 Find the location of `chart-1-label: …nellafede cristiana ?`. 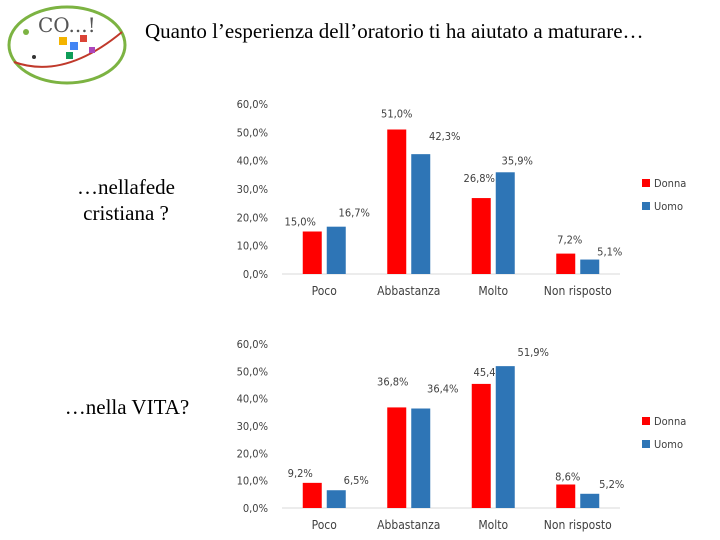

chart-1-label: …nellafede cristiana ? is located at coordinates (126, 200).